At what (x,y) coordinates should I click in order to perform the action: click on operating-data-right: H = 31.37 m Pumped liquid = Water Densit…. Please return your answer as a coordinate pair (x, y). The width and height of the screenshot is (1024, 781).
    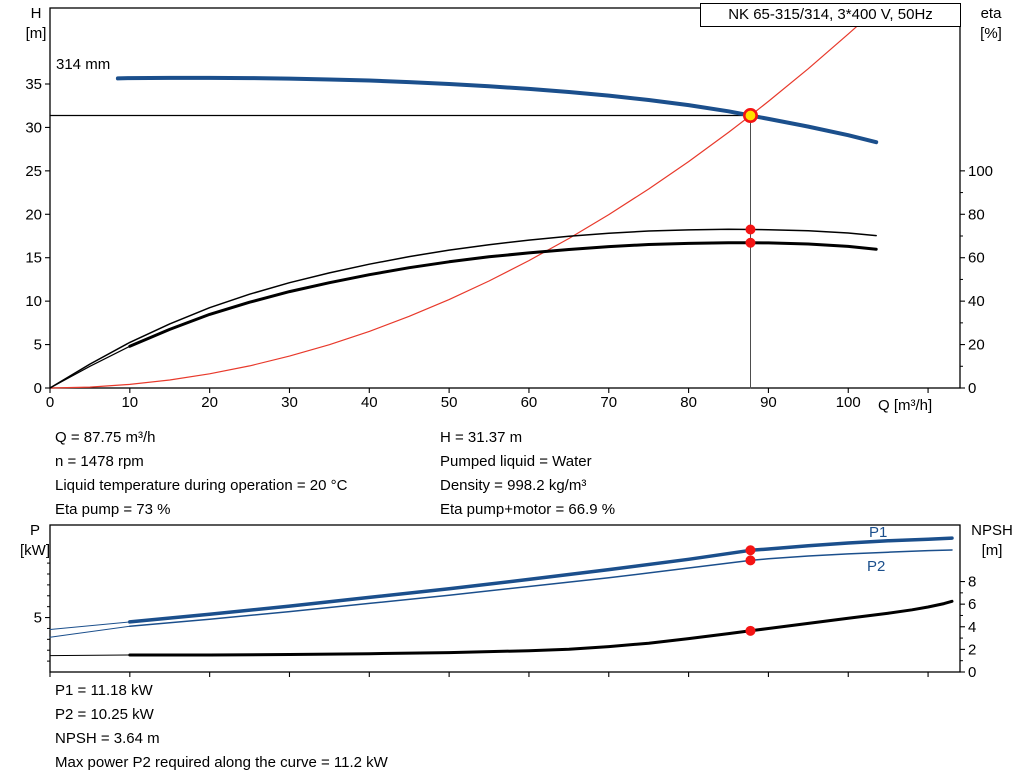
    Looking at the image, I should click on (527, 474).